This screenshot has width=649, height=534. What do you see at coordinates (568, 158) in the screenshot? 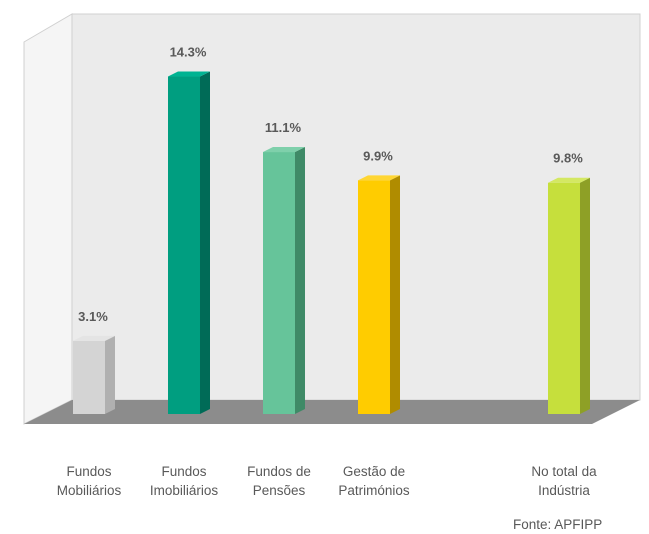
I see `data-label: 9.8%` at bounding box center [568, 158].